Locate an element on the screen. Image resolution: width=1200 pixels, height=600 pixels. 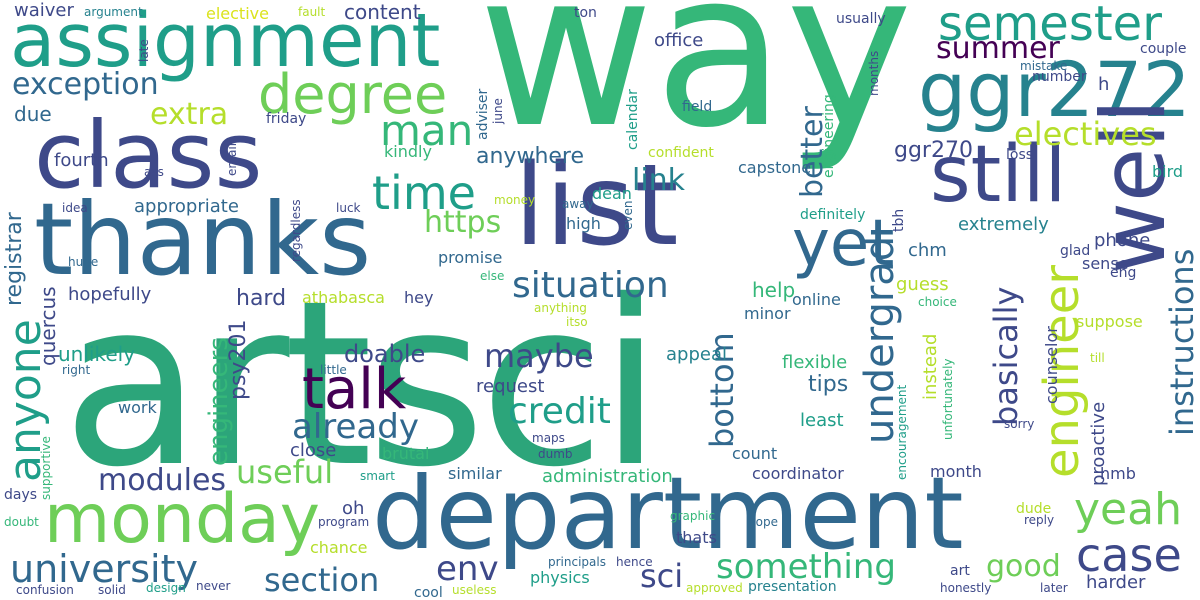
word-argument: argument is located at coordinates (113, 12).